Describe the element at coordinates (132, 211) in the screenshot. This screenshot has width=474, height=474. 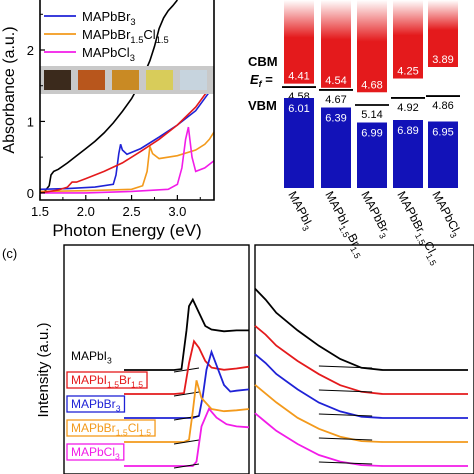
I see `x-tick-label: 2.5` at that location.